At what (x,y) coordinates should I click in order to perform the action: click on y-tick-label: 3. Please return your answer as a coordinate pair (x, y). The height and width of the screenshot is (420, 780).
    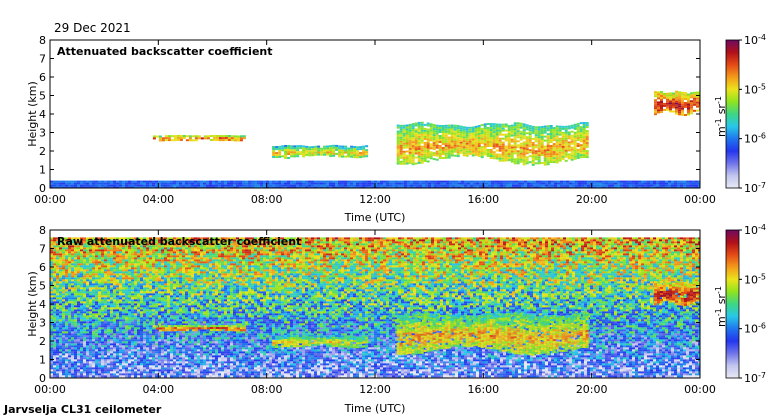
    Looking at the image, I should click on (42, 133).